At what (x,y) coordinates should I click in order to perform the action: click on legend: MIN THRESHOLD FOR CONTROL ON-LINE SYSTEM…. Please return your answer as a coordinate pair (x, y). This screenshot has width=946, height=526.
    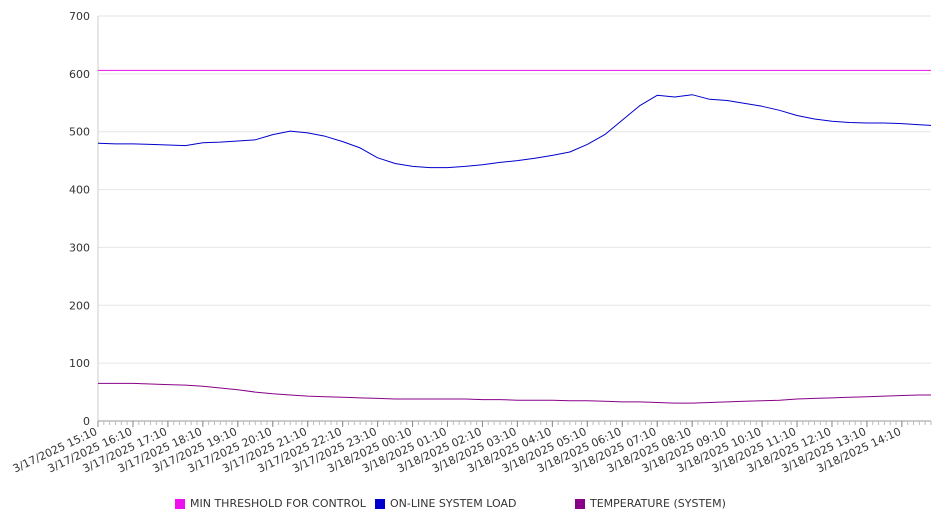
    Looking at the image, I should click on (473, 506).